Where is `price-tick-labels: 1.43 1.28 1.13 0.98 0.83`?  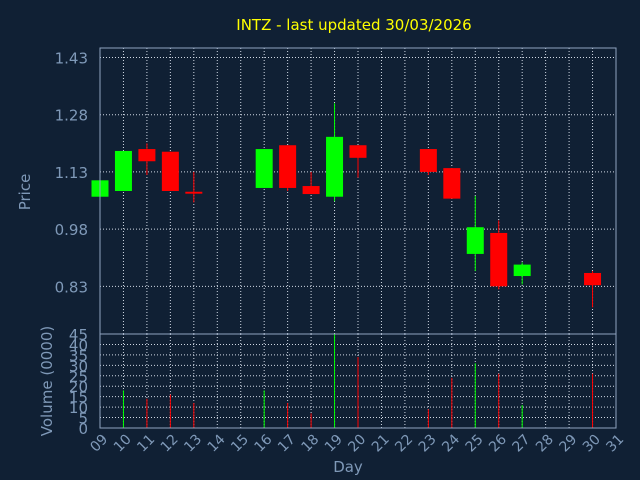 price-tick-labels: 1.43 1.28 1.13 0.98 0.83 is located at coordinates (71, 173).